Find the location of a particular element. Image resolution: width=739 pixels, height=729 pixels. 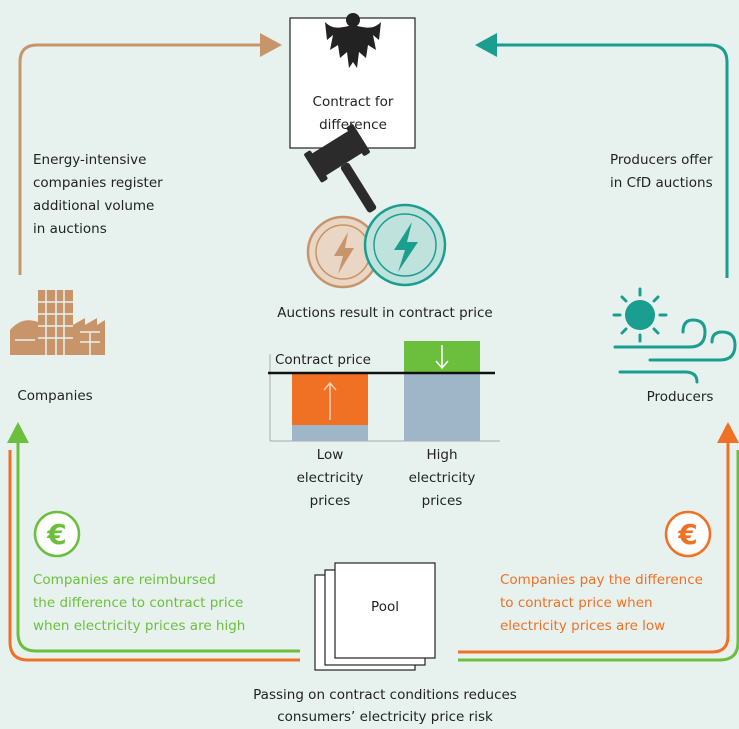

contract-price-label: Contract price is located at coordinates (323, 360).